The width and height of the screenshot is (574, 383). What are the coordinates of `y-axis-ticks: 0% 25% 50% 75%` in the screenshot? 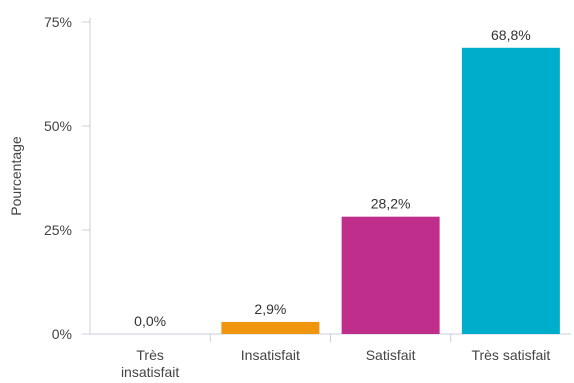 It's located at (67, 178).